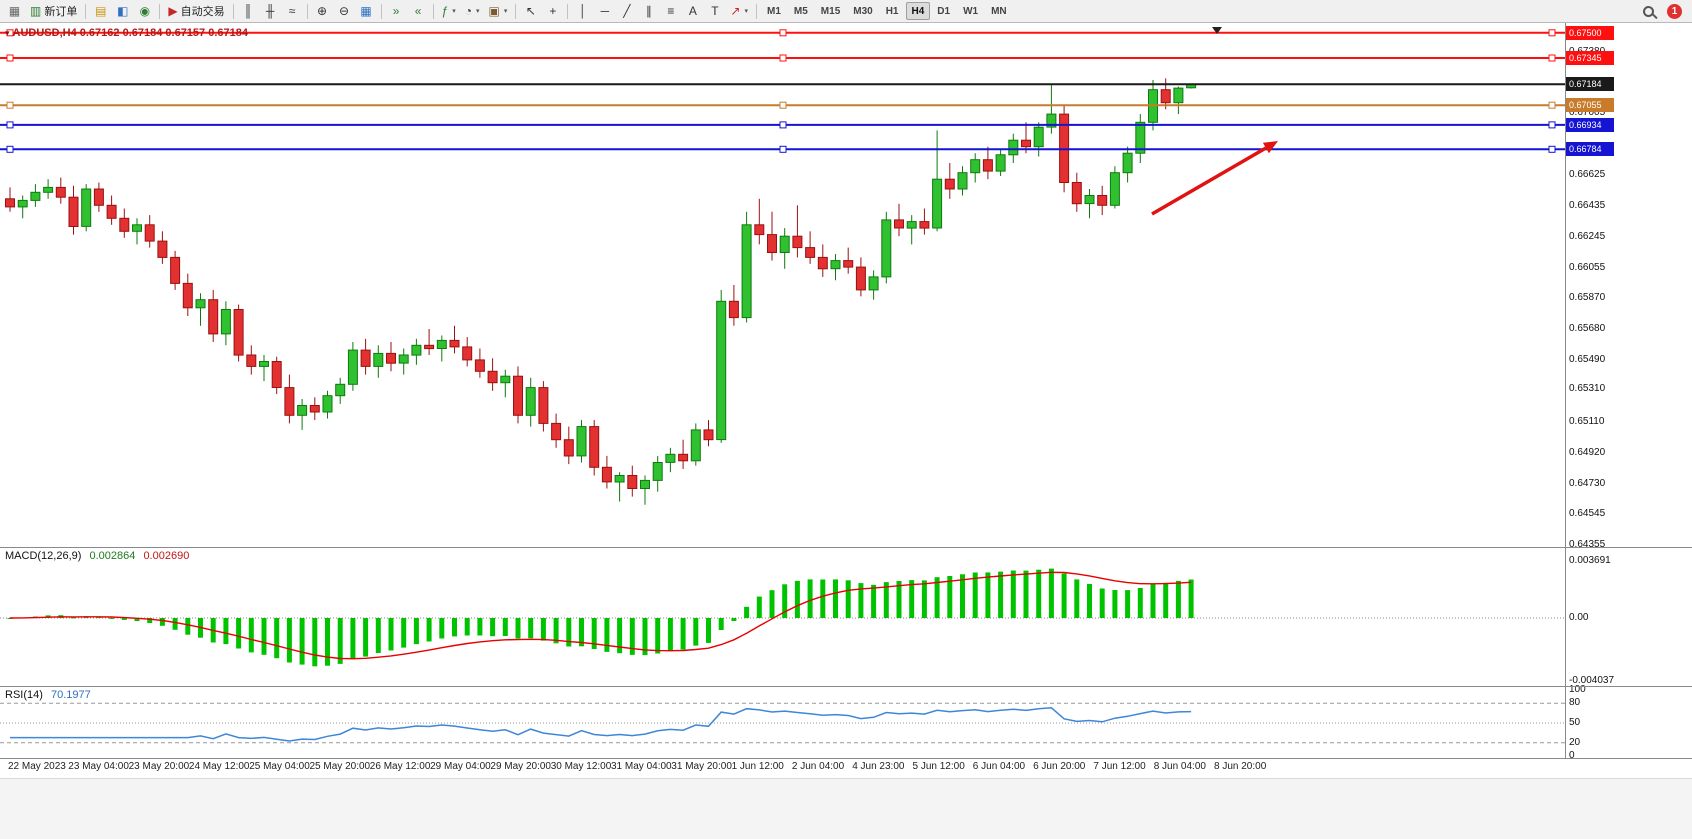 The image size is (1692, 839). Describe the element at coordinates (445, 11) in the screenshot. I see `indicators-icon: ƒ` at that location.